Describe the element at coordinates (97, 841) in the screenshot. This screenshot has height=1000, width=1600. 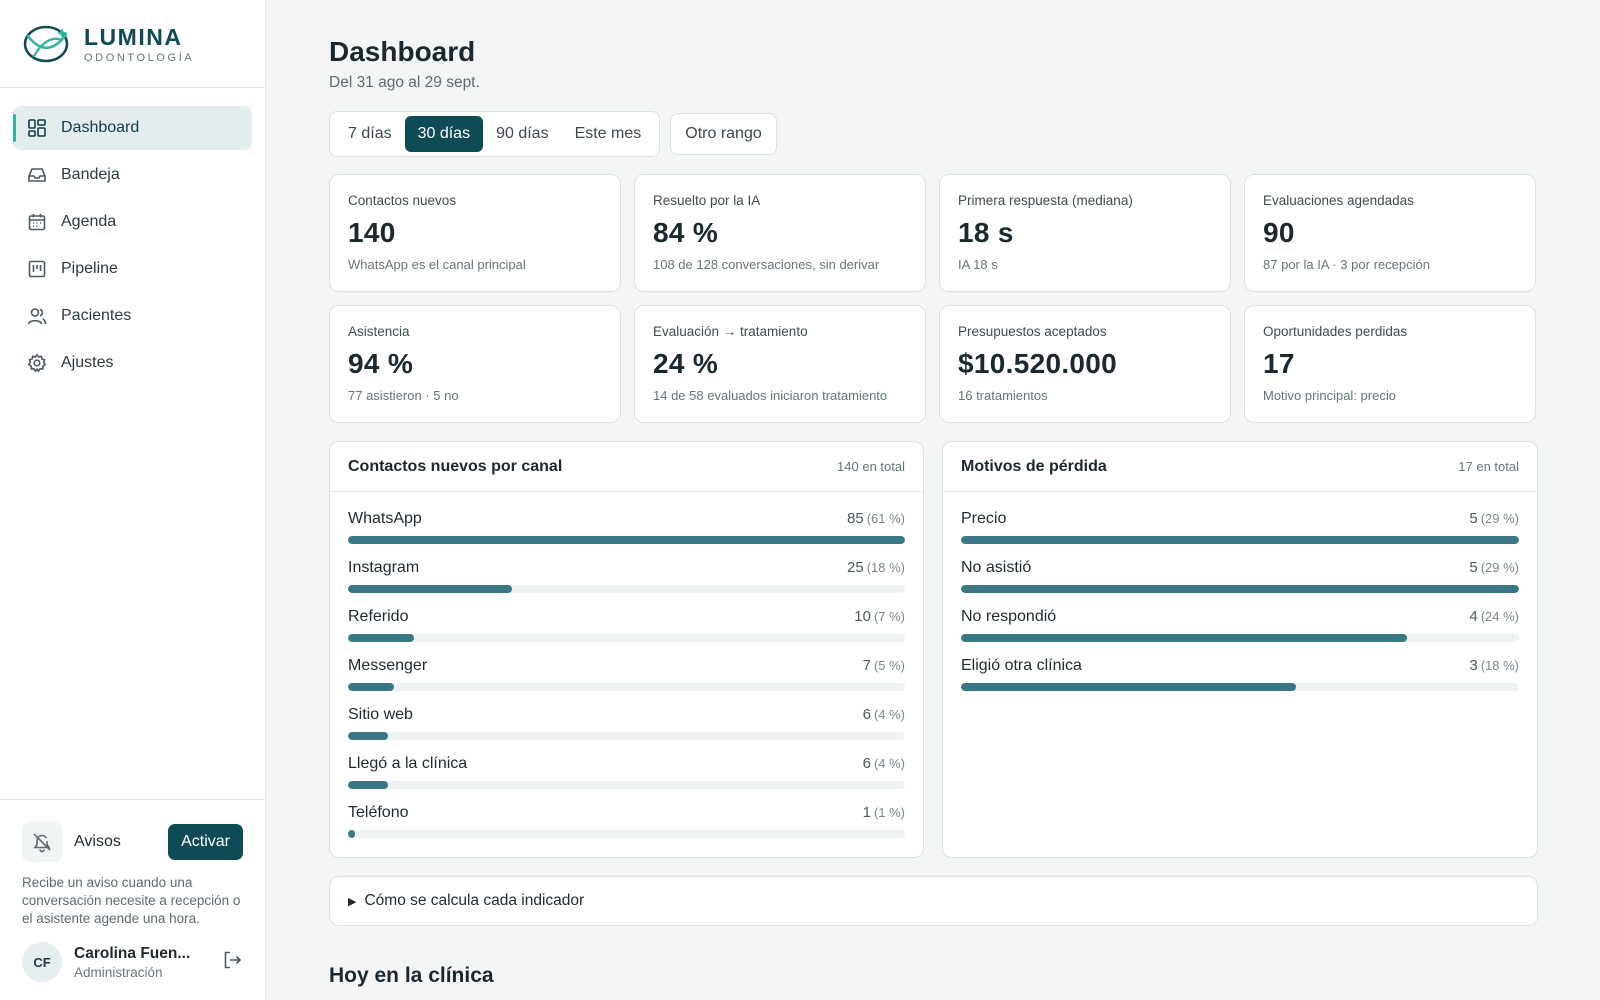
I see `avisos-label: Avisos` at that location.